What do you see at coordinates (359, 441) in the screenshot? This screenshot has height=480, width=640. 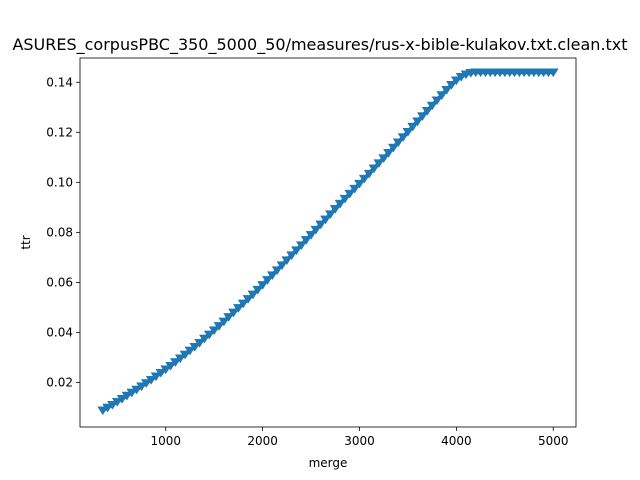 I see `x-tick-label: 3000` at bounding box center [359, 441].